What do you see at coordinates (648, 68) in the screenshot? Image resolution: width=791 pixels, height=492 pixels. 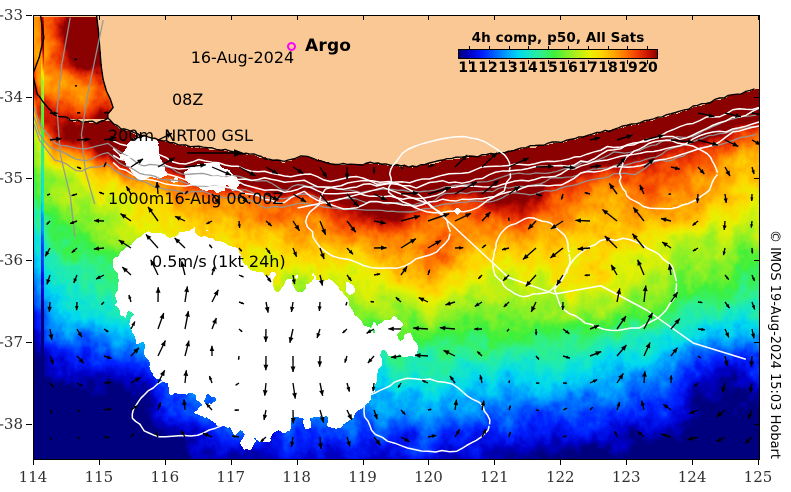 I see `colorbar-tick-label: 20` at bounding box center [648, 68].